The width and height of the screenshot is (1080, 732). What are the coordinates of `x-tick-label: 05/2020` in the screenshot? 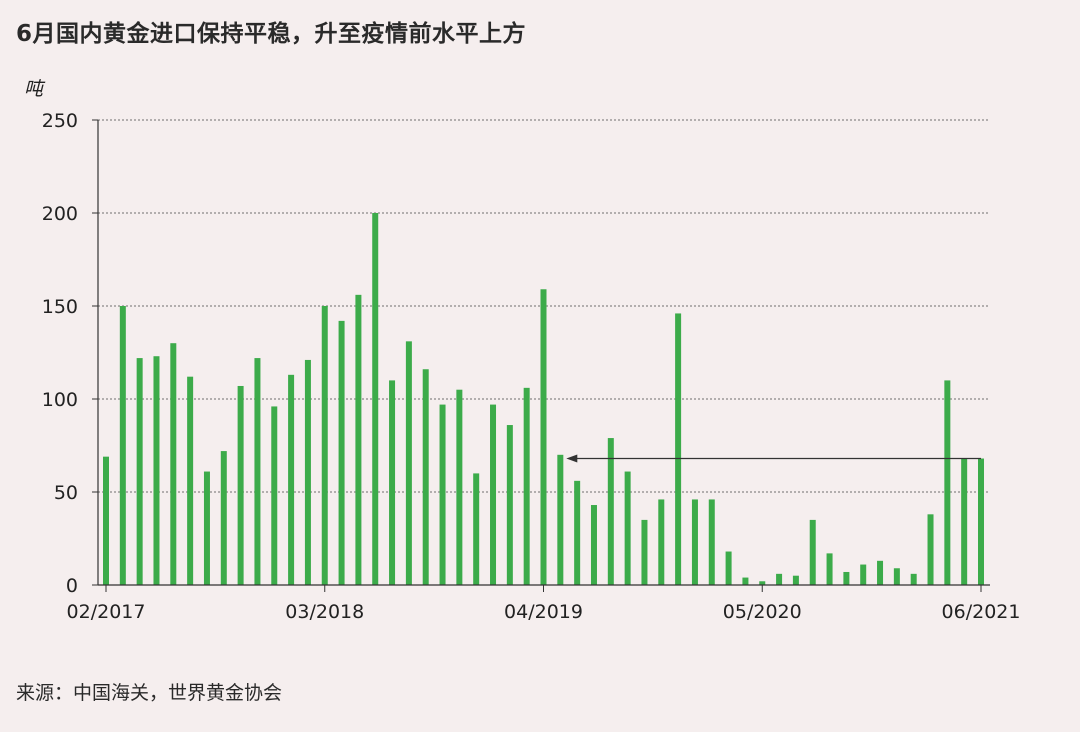 It's located at (762, 612).